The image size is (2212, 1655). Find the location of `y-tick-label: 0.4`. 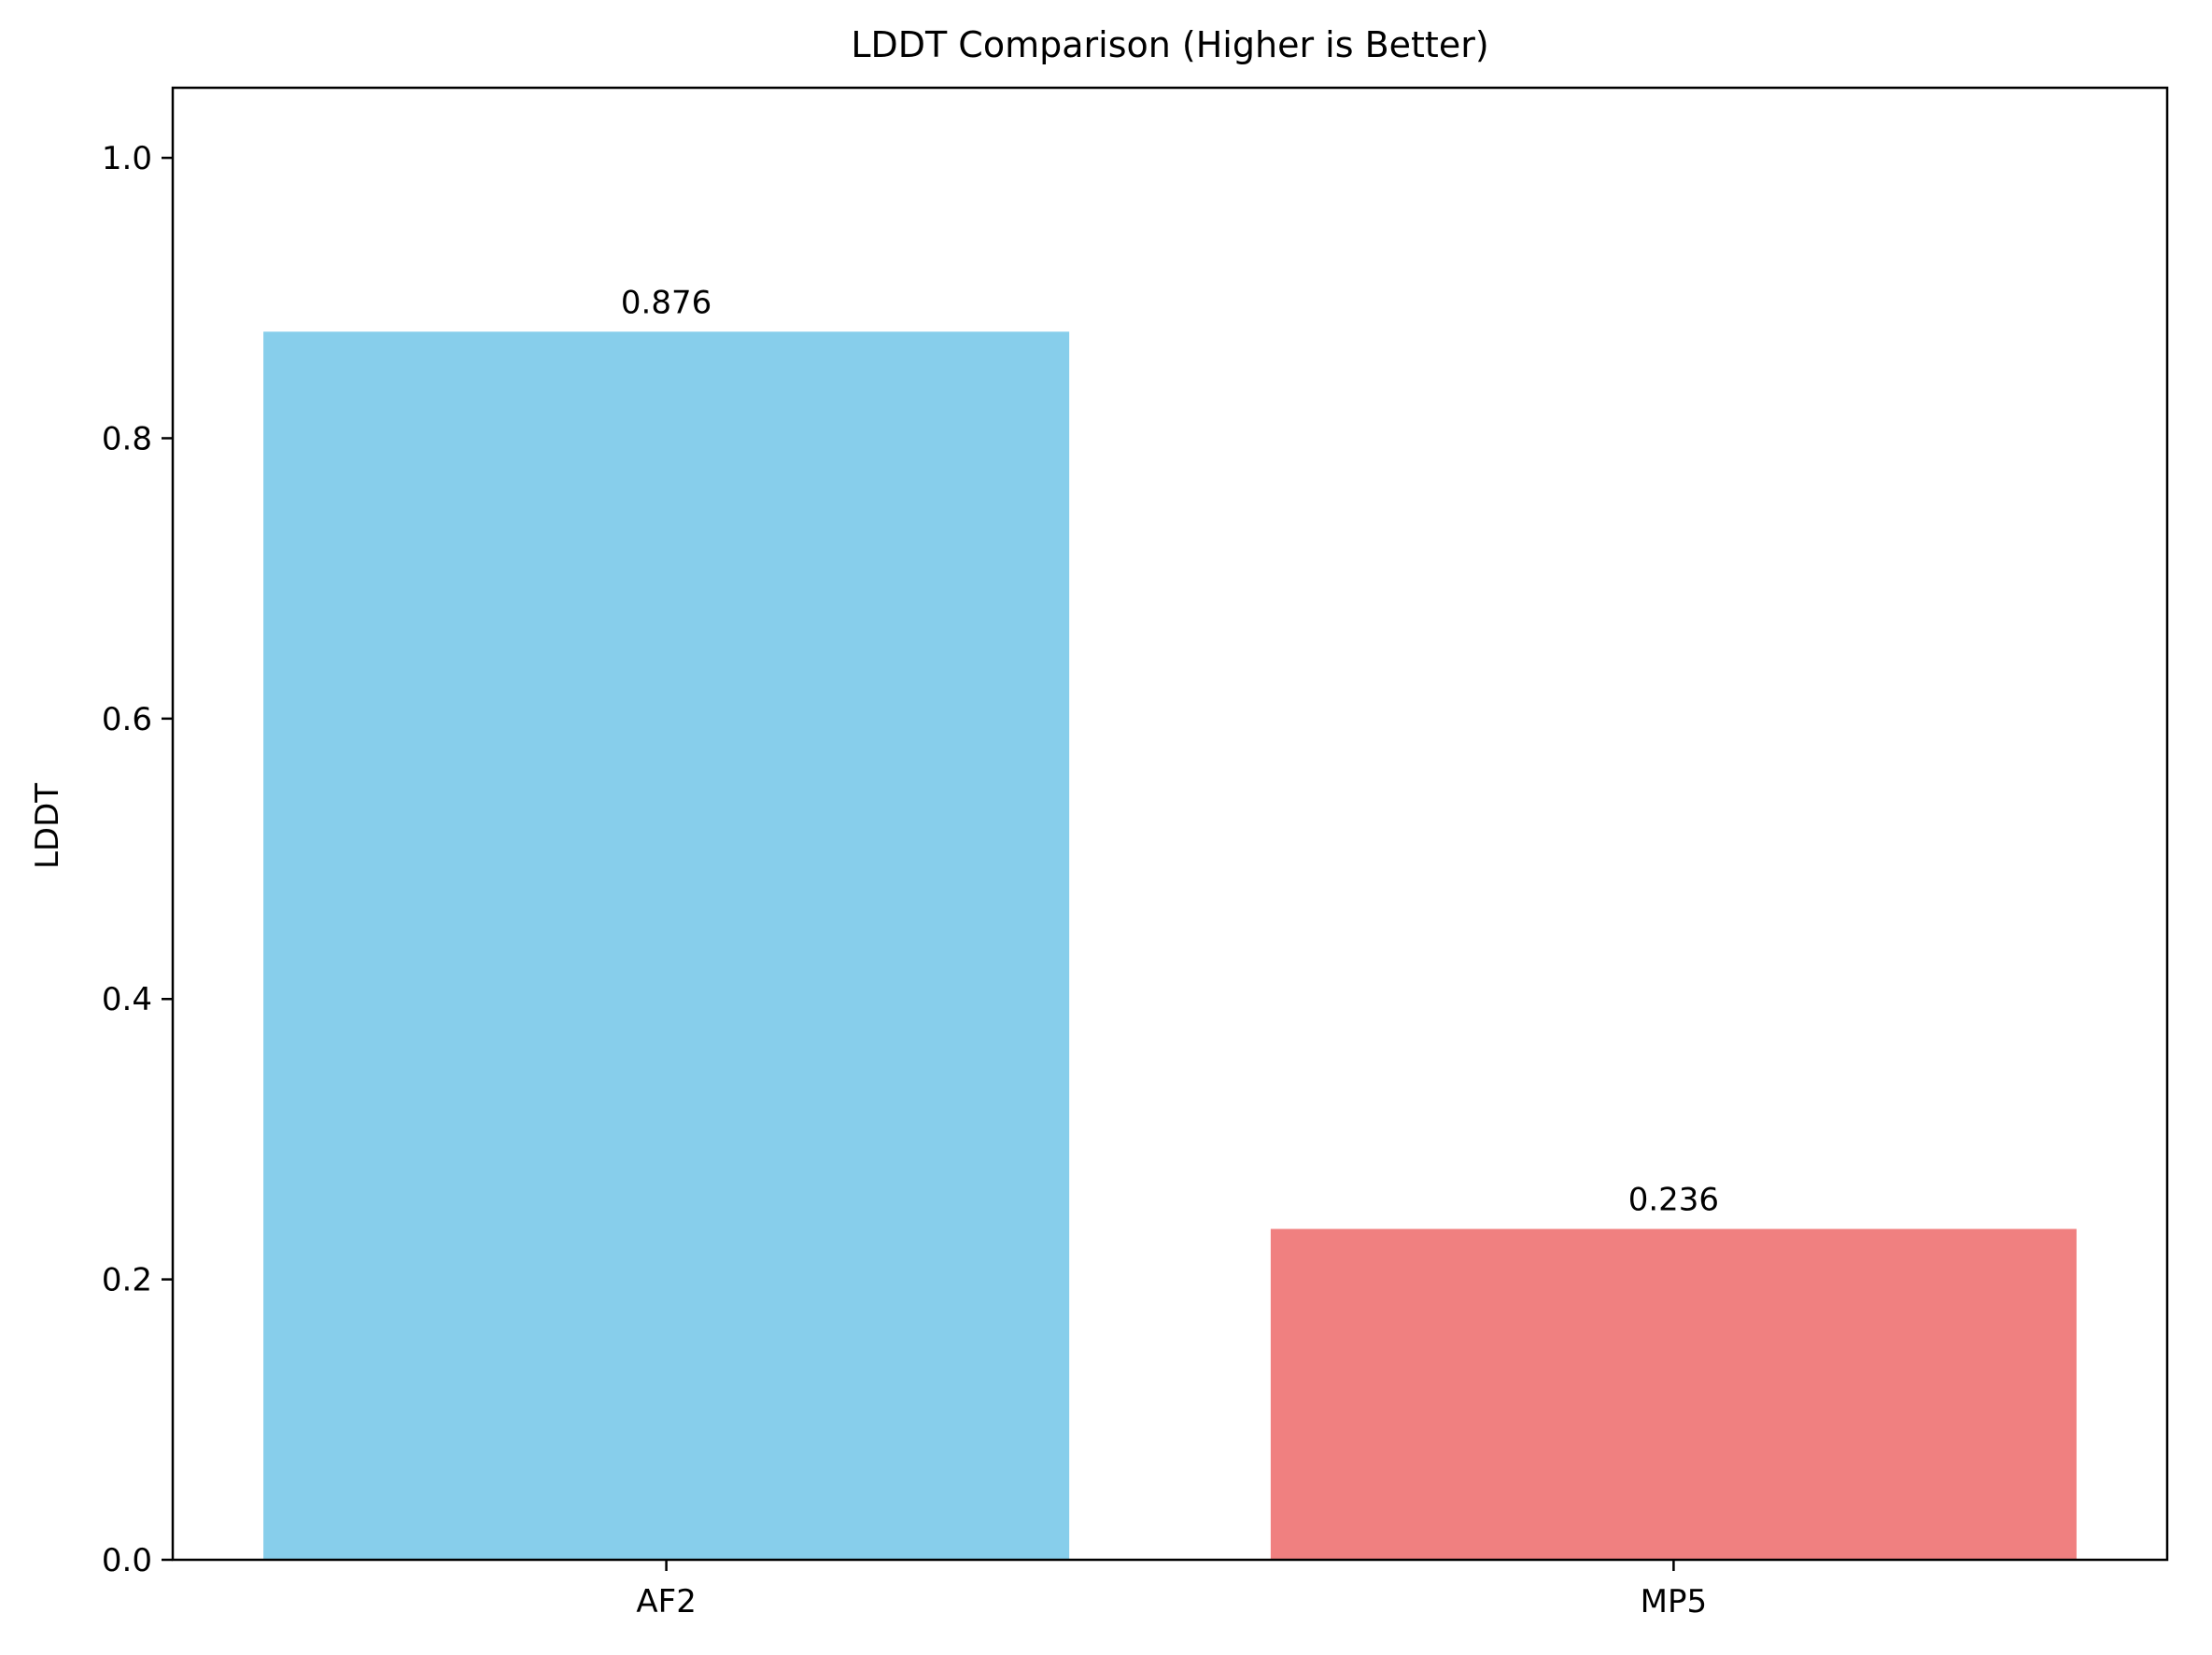

y-tick-label: 0.4 is located at coordinates (127, 999).